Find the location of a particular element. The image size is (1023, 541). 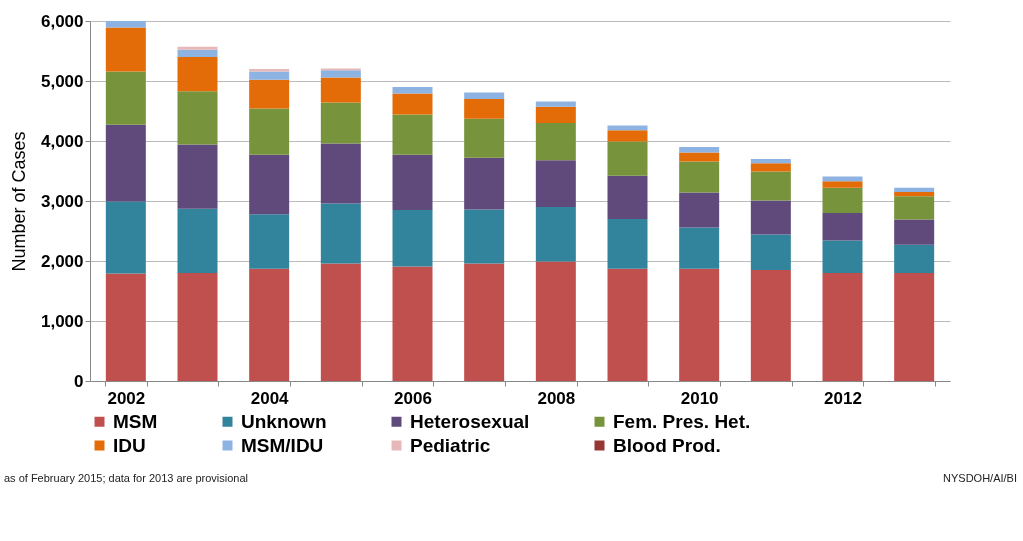

x-tick-label: 2008 is located at coordinates (556, 398).